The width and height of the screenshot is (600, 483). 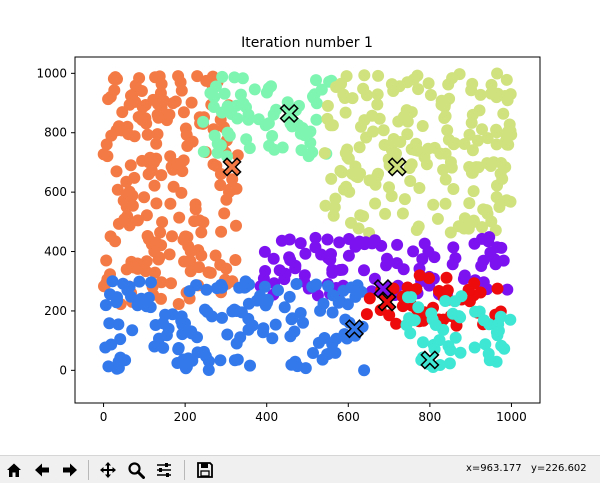 I want to click on forward-button, so click(x=70, y=470).